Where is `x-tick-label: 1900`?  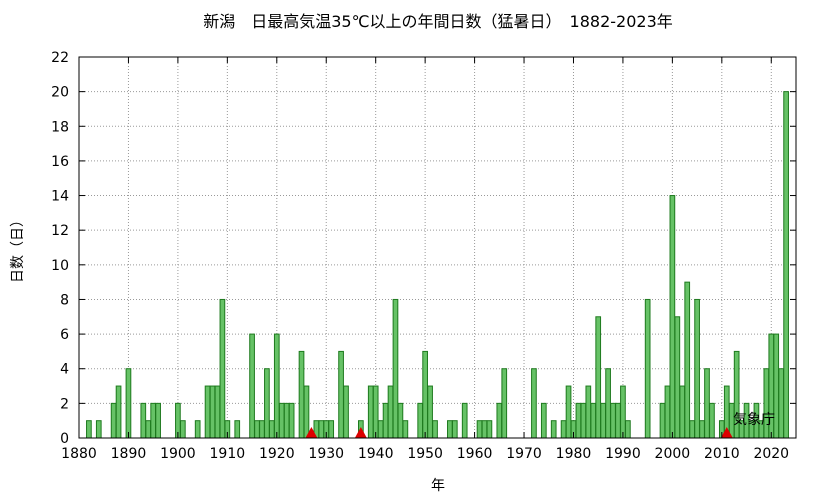
x-tick-label: 1900 is located at coordinates (178, 454).